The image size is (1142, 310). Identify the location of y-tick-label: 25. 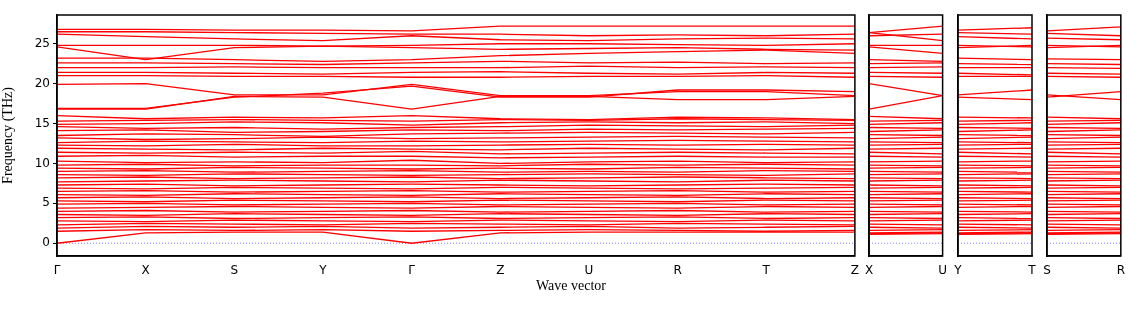
(42, 42).